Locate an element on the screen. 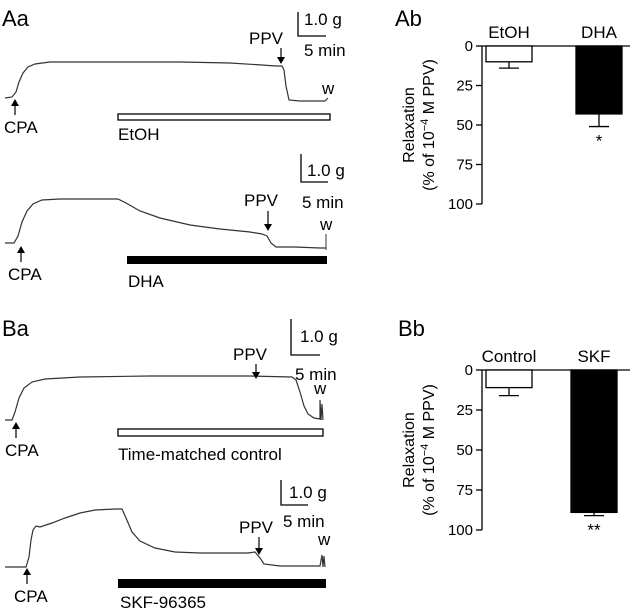 The width and height of the screenshot is (644, 613). scale-y-label-ba-top: 1.0 g is located at coordinates (319, 336).